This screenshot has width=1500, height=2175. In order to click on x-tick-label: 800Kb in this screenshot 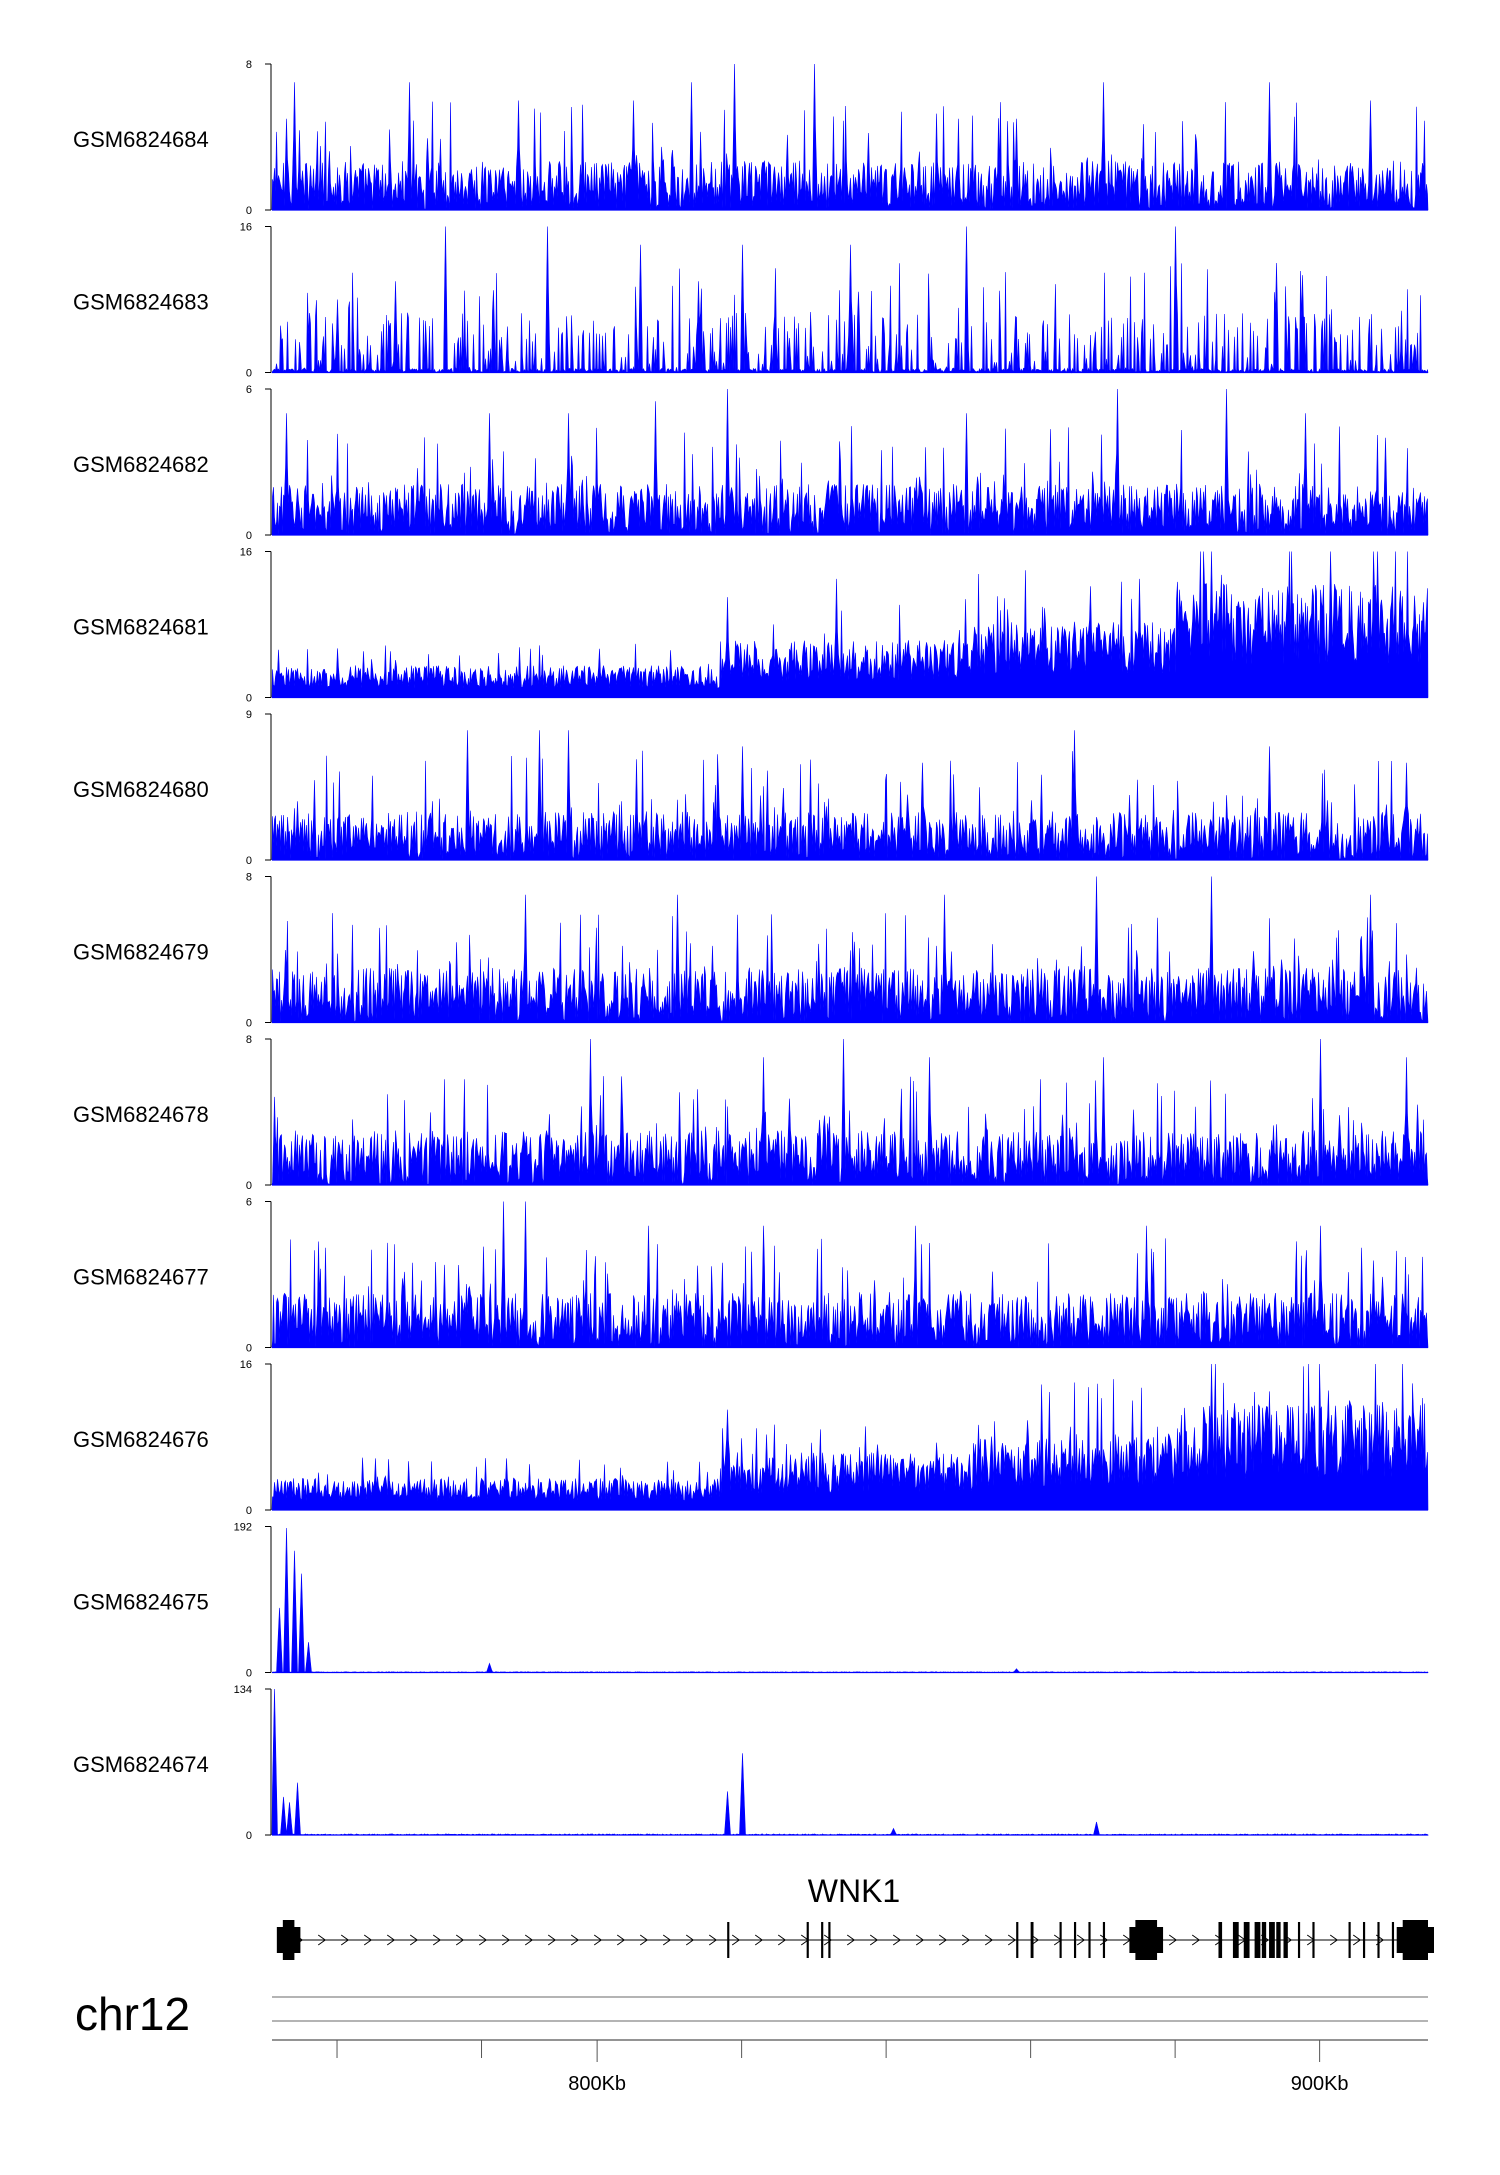, I will do `click(597, 2084)`.